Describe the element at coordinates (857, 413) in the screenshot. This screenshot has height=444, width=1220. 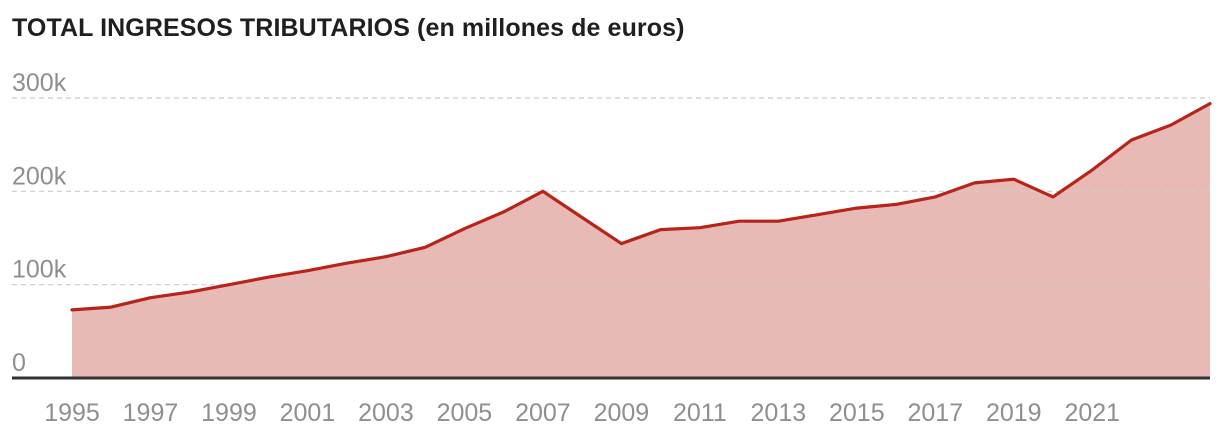
I see `x-tick-label: 2015` at that location.